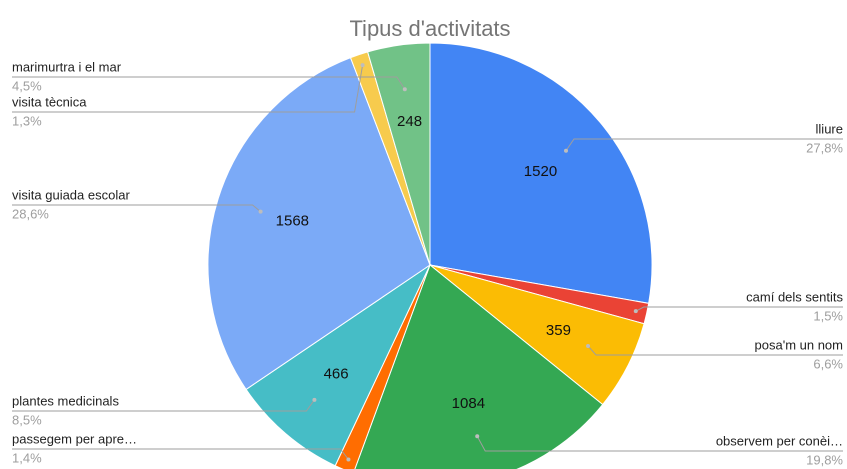  I want to click on legend-label: marimurtra i el mar, so click(67, 66).